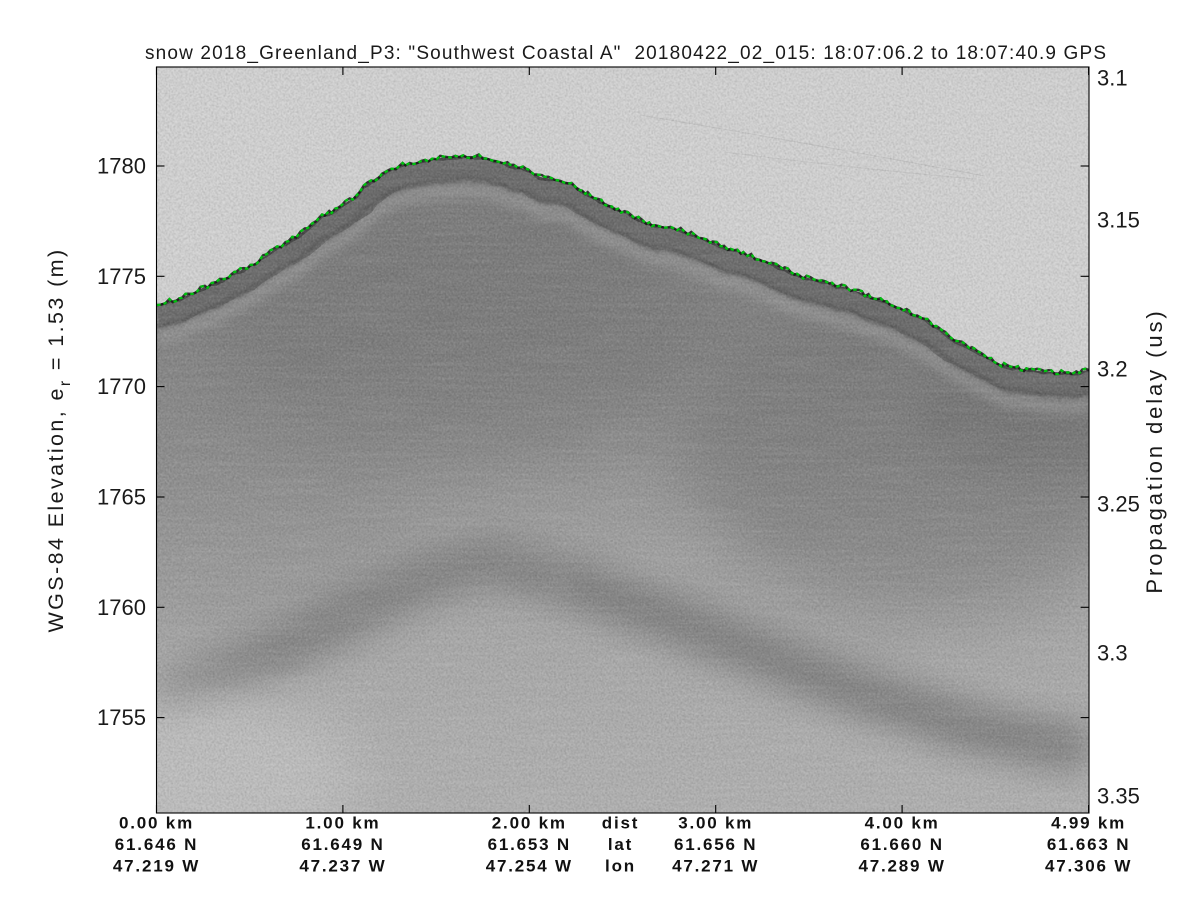 Image resolution: width=1200 pixels, height=900 pixels. Describe the element at coordinates (342, 823) in the screenshot. I see `svg-text: 1.00 km` at that location.